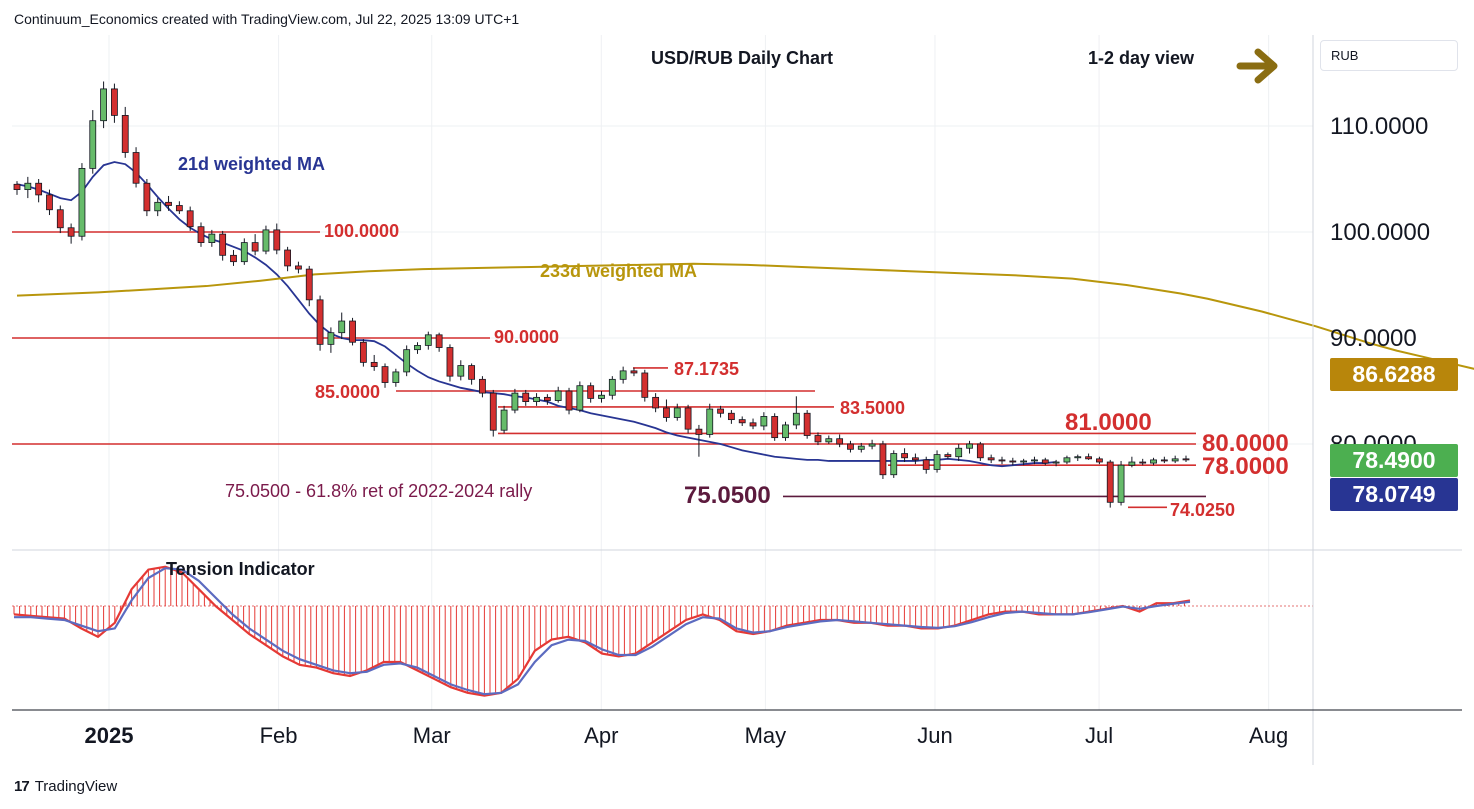  What do you see at coordinates (934, 735) in the screenshot?
I see `x-tick-label: Jun` at bounding box center [934, 735].